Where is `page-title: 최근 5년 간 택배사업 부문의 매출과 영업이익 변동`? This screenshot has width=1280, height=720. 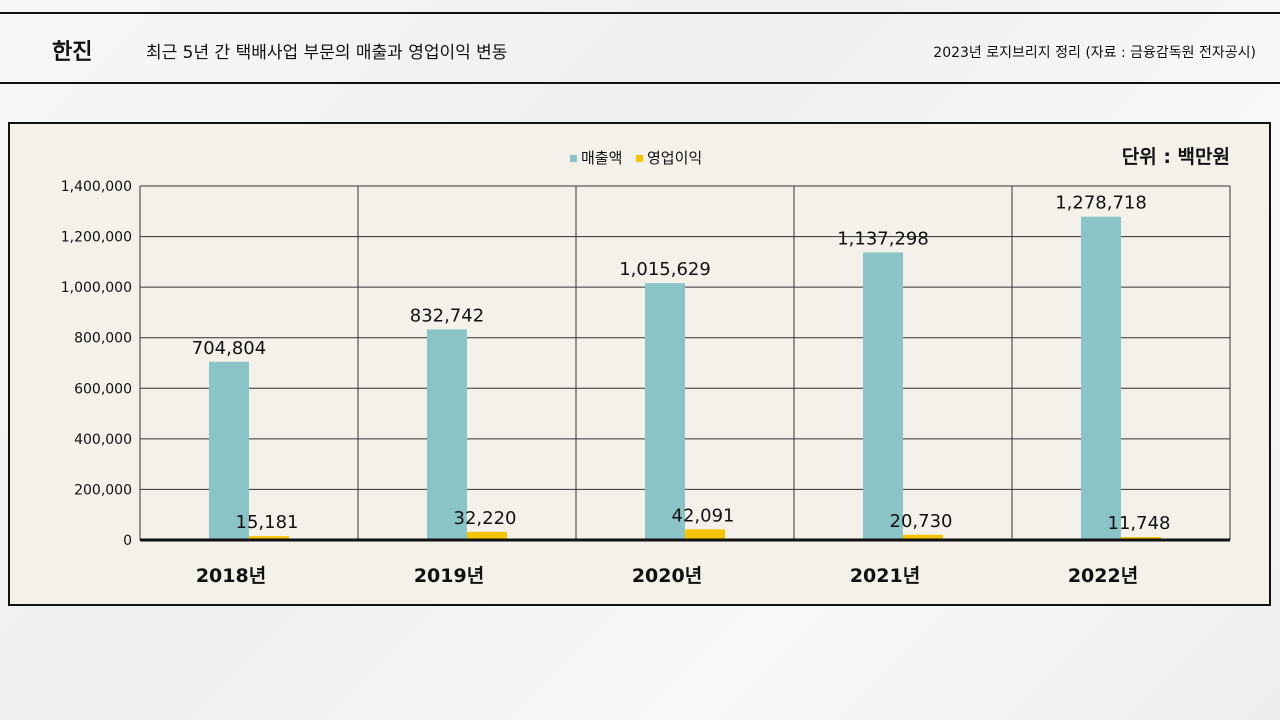 page-title: 최근 5년 간 택배사업 부문의 매출과 영업이익 변동 is located at coordinates (327, 53).